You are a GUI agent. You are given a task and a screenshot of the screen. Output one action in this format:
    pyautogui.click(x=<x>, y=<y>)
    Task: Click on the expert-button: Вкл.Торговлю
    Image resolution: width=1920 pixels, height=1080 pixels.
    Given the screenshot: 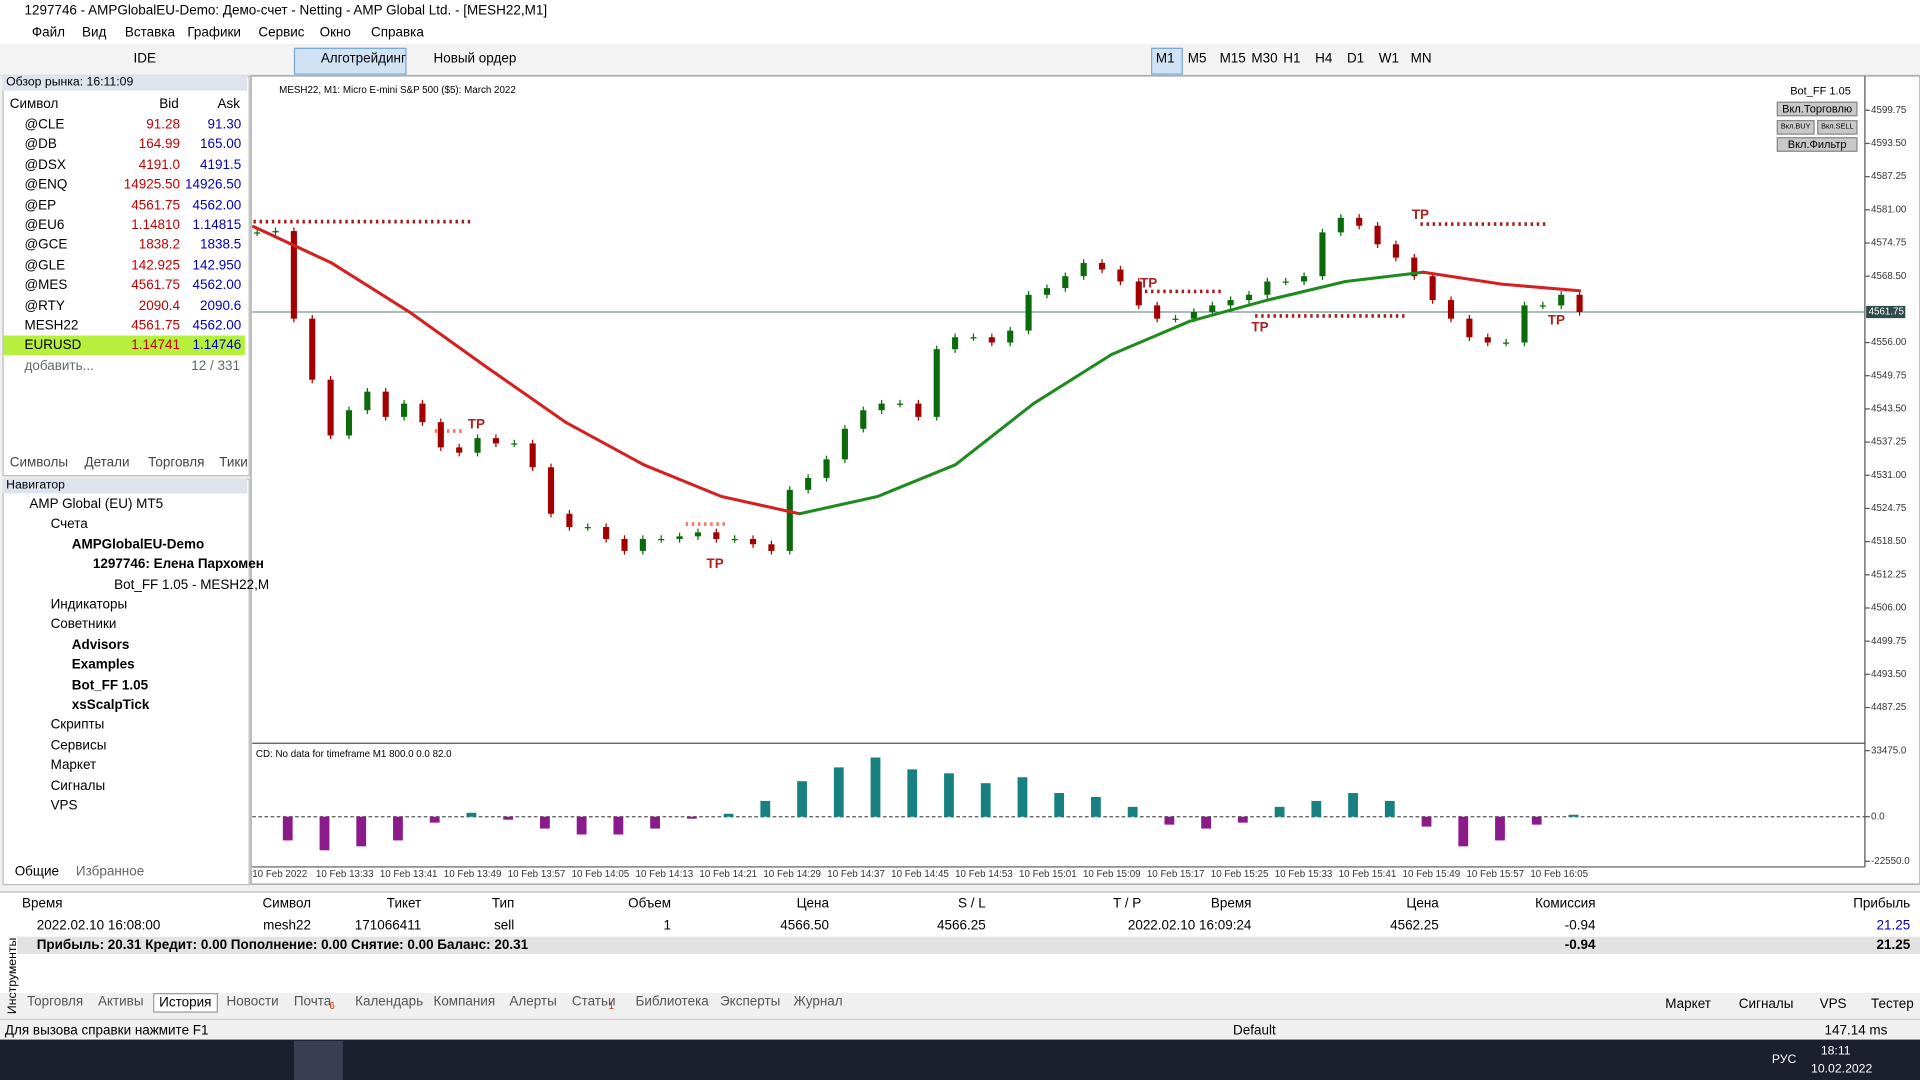 What is the action you would take?
    pyautogui.click(x=1817, y=109)
    